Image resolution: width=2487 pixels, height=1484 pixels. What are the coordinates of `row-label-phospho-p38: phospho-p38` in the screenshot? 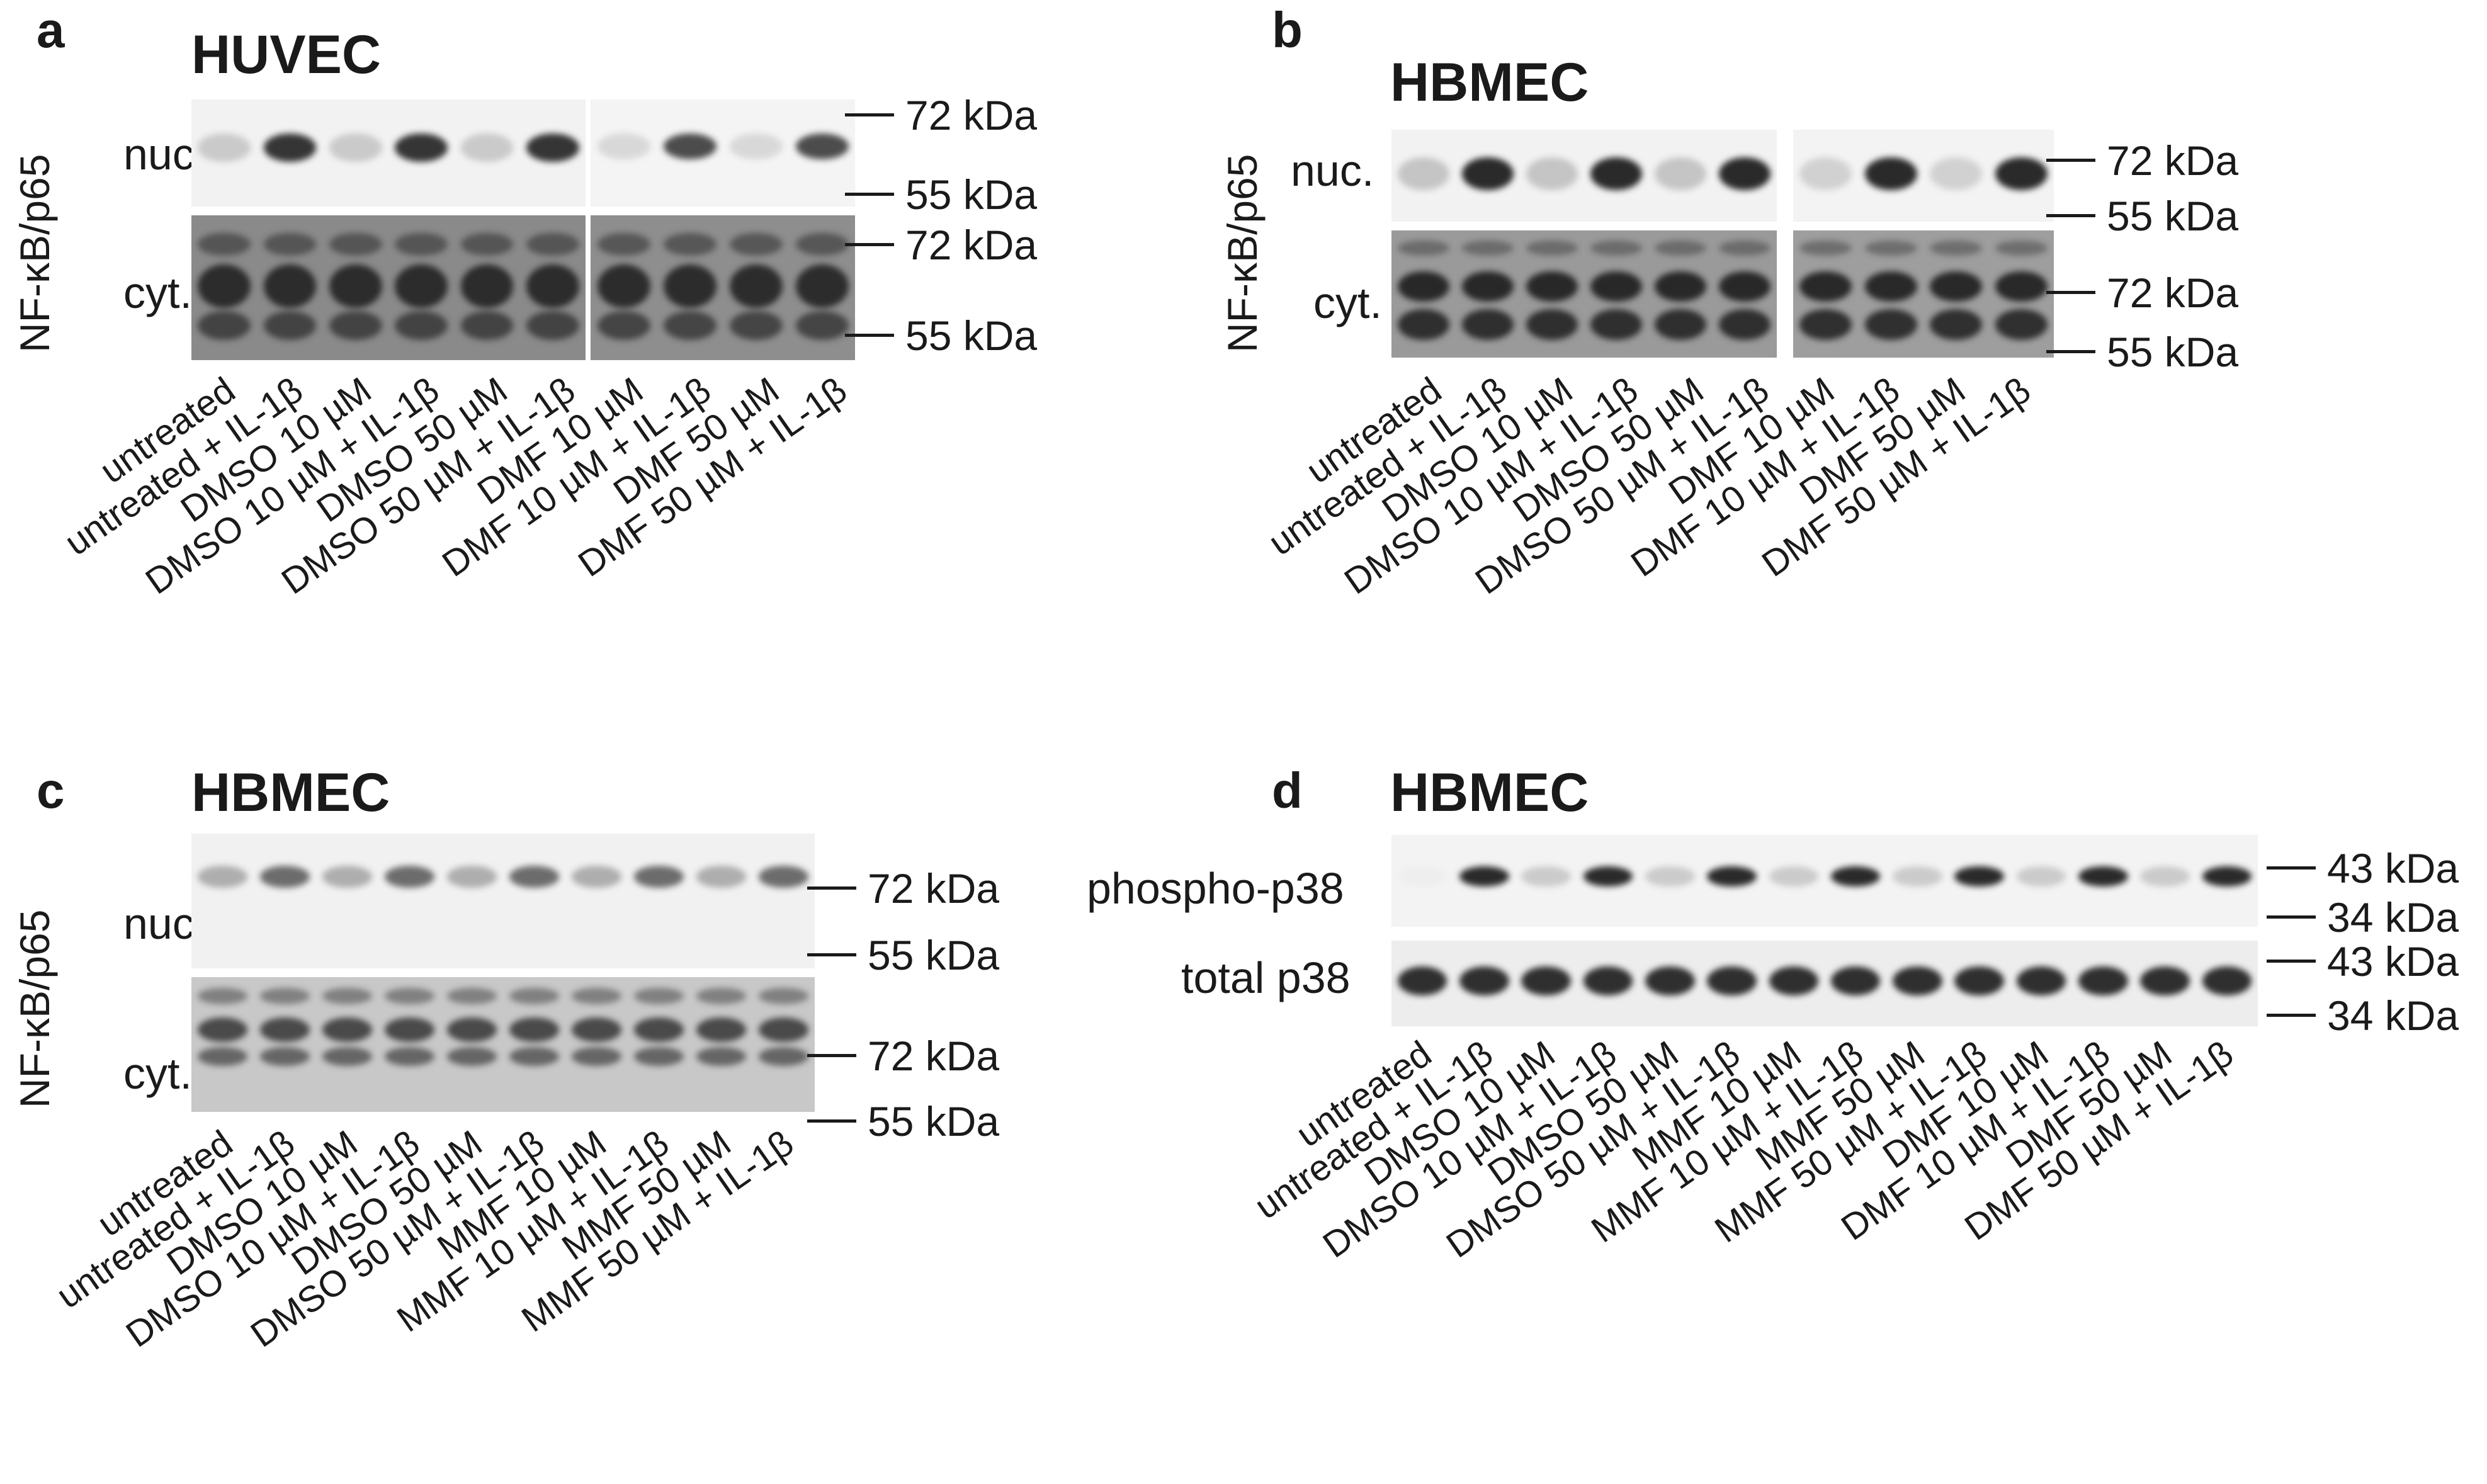 It's located at (1215, 888).